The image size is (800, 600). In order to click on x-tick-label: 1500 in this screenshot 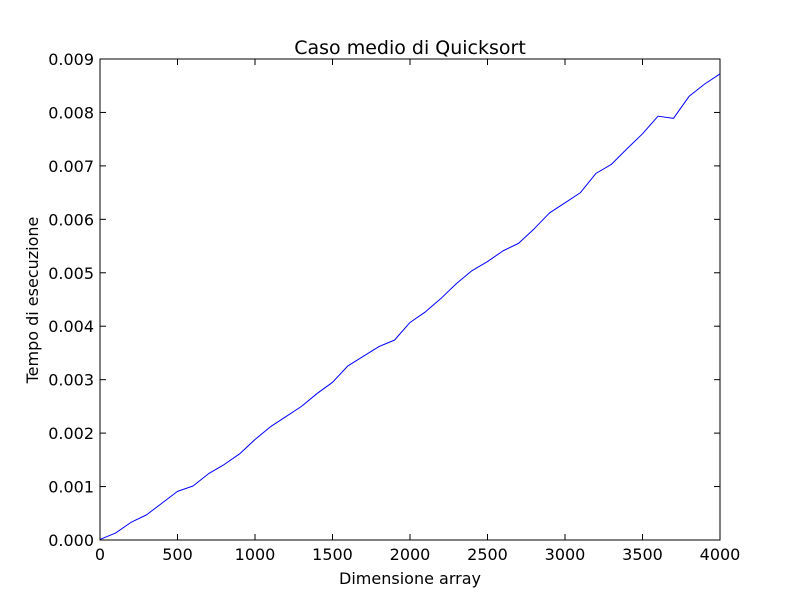, I will do `click(332, 554)`.